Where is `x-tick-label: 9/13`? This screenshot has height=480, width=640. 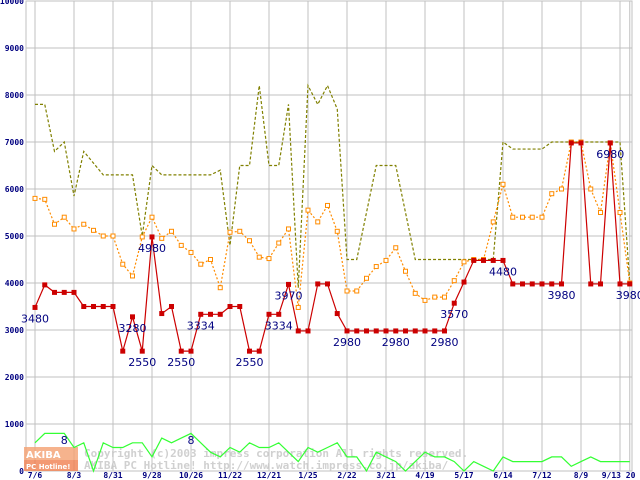
x-tick-label: 9/13 is located at coordinates (611, 475).